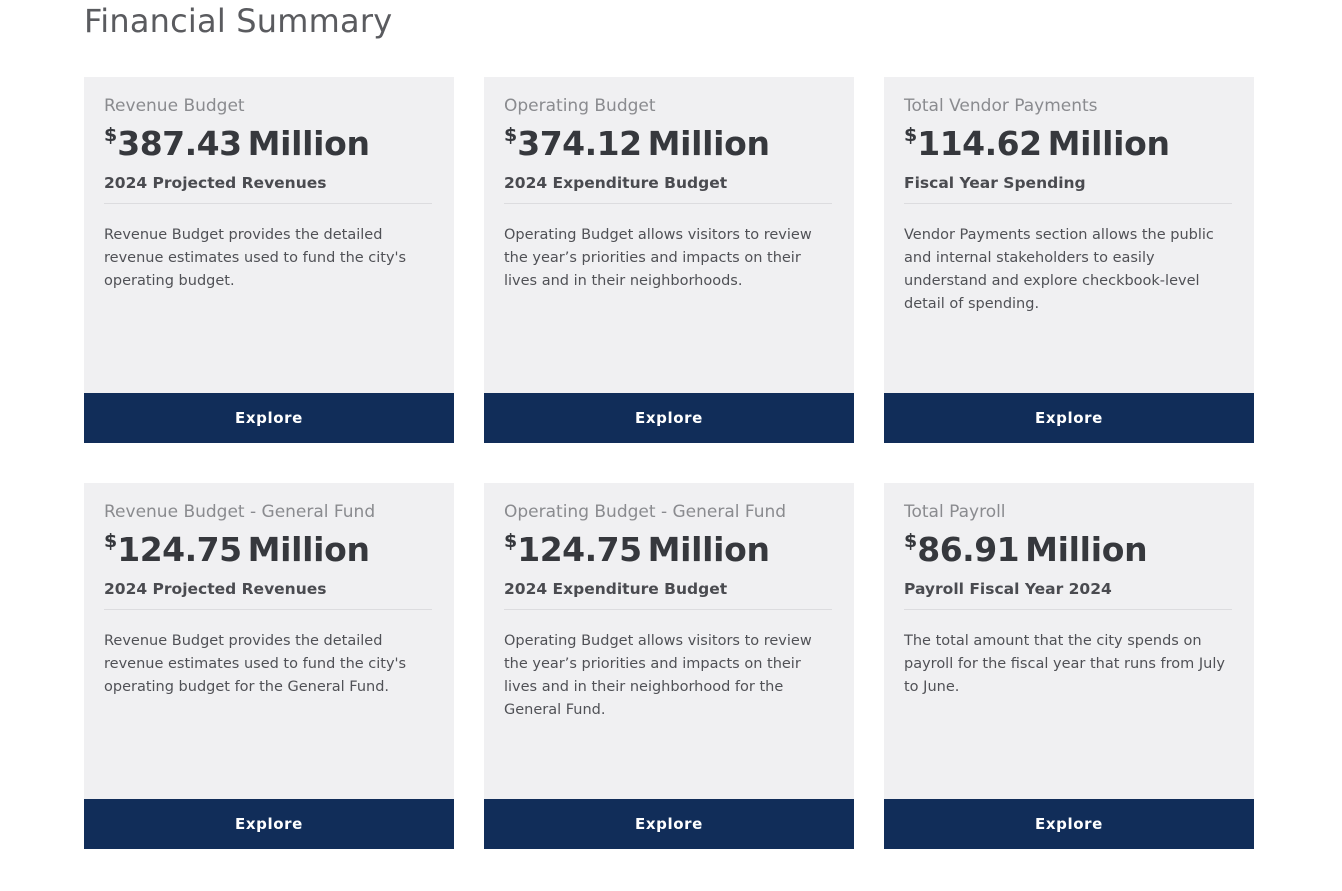 The image size is (1342, 891). Describe the element at coordinates (955, 512) in the screenshot. I see `card-title: Total Payroll` at that location.